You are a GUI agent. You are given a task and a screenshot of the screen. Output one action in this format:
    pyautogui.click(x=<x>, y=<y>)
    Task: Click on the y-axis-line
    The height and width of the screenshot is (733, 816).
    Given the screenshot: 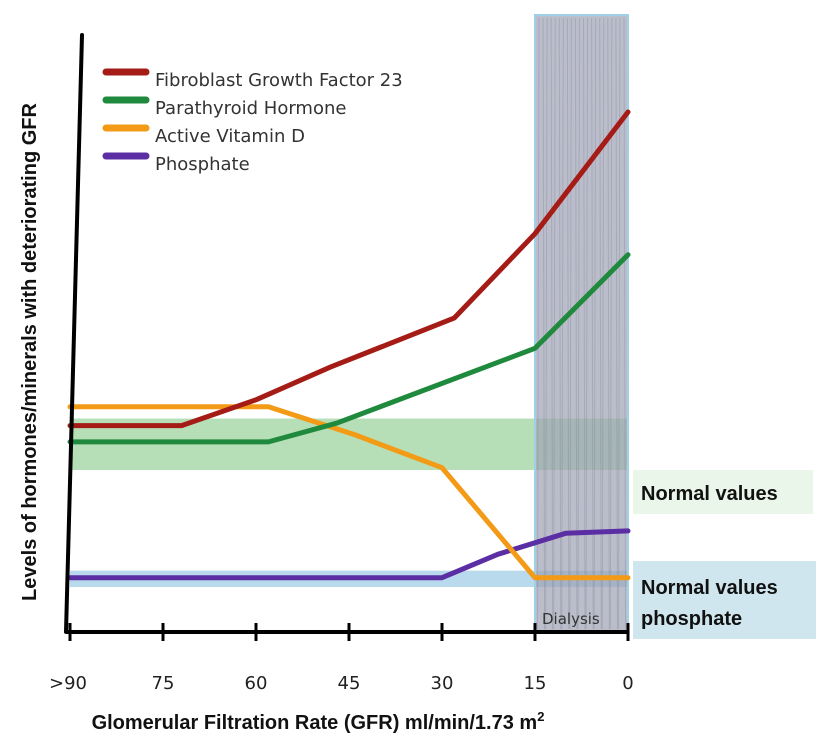 What is the action you would take?
    pyautogui.click(x=74, y=333)
    